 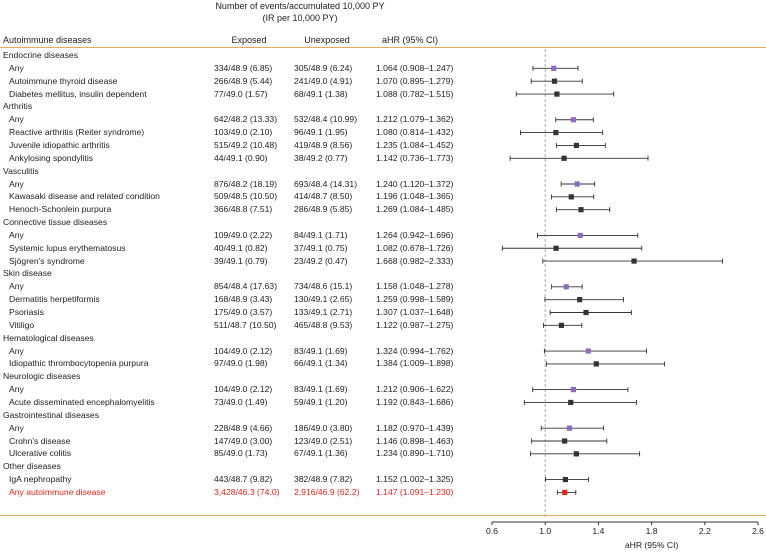 I want to click on ahr-value: 1.212 (1.079–1.362), so click(x=415, y=119).